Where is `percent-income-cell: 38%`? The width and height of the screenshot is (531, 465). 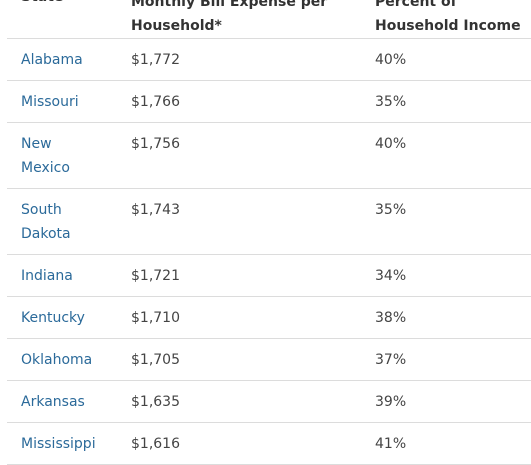 percent-income-cell: 38% is located at coordinates (446, 317).